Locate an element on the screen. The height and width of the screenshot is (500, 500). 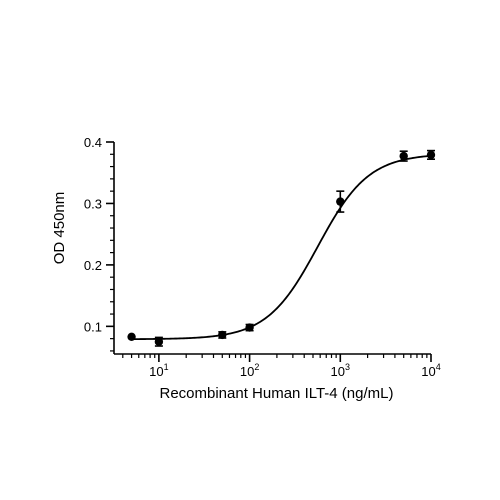
y-tick-label: 0.4 is located at coordinates (93, 142).